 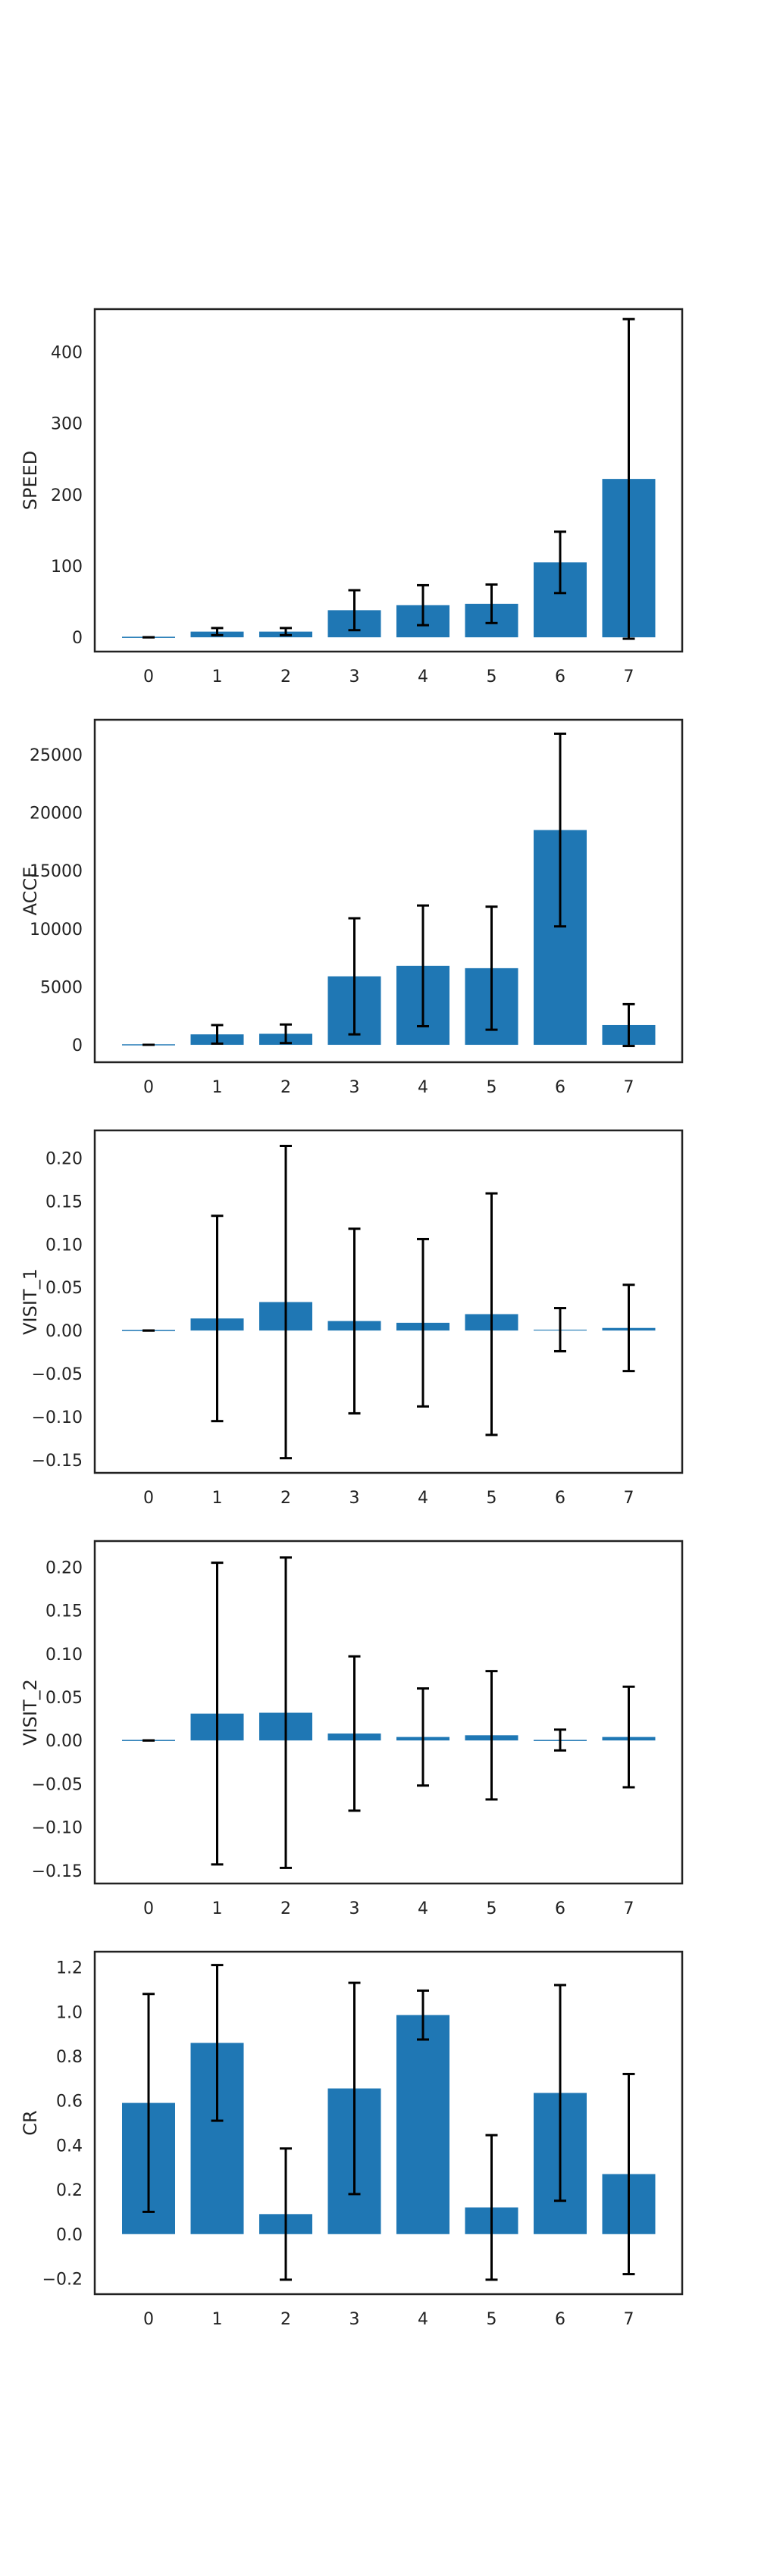 What do you see at coordinates (67, 567) in the screenshot?
I see `y-tick-label: 100` at bounding box center [67, 567].